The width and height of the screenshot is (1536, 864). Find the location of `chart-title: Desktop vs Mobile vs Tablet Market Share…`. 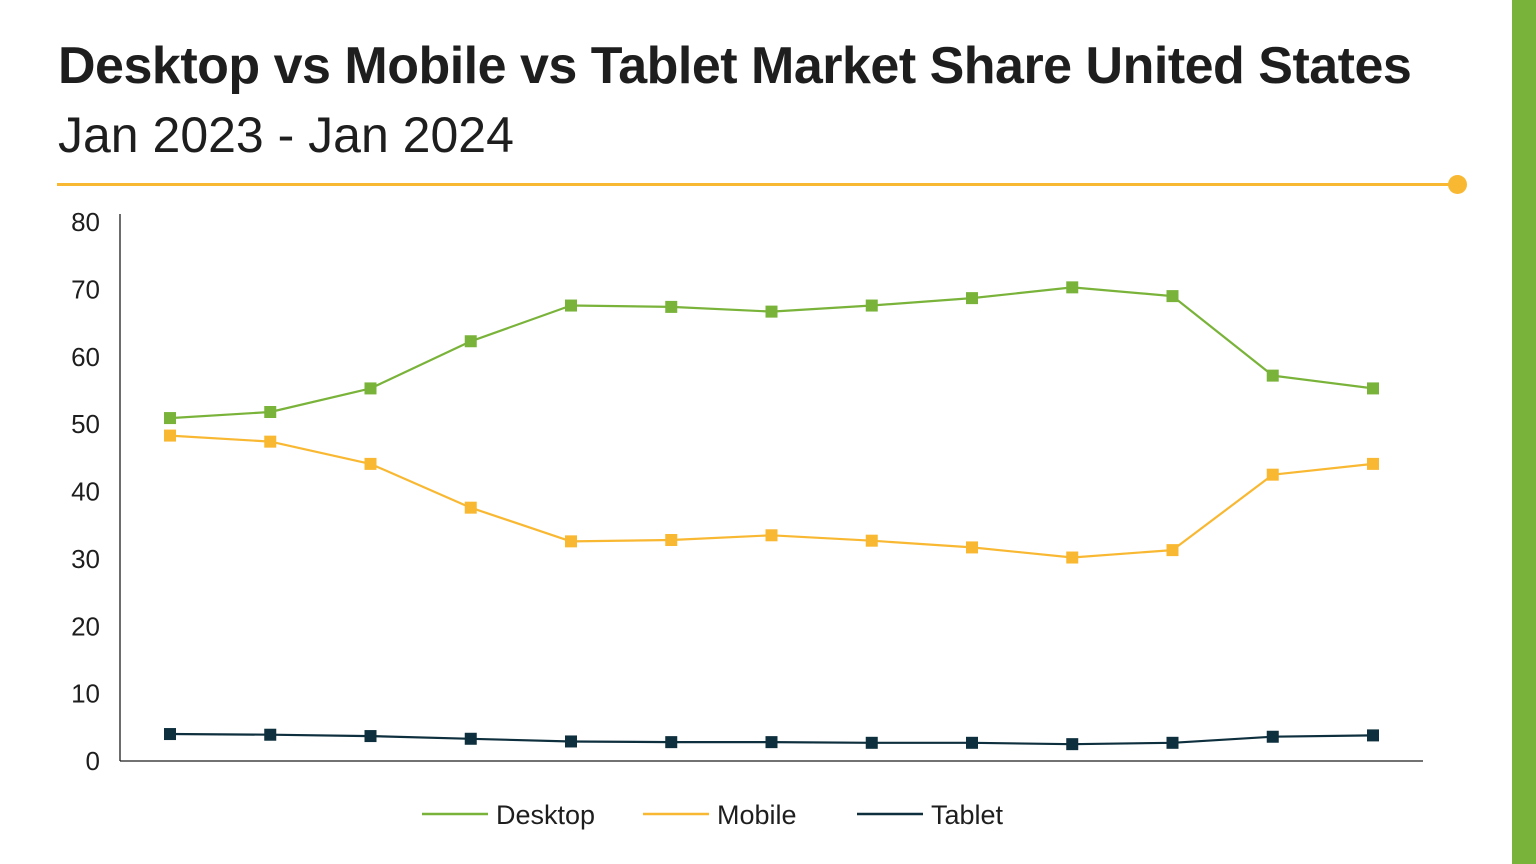

chart-title: Desktop vs Mobile vs Tablet Market Share… is located at coordinates (735, 66).